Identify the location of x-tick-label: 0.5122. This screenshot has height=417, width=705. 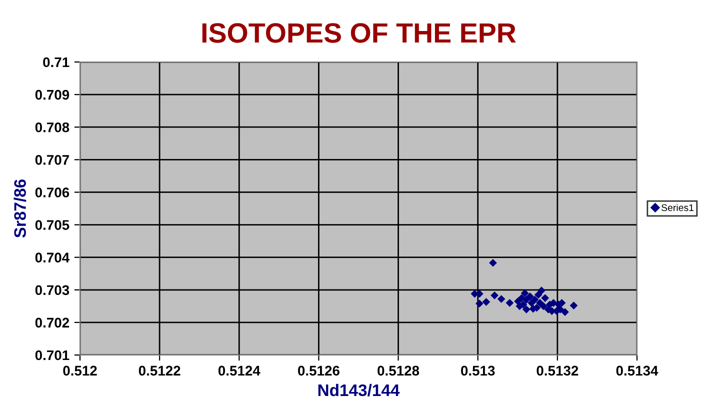
(159, 371).